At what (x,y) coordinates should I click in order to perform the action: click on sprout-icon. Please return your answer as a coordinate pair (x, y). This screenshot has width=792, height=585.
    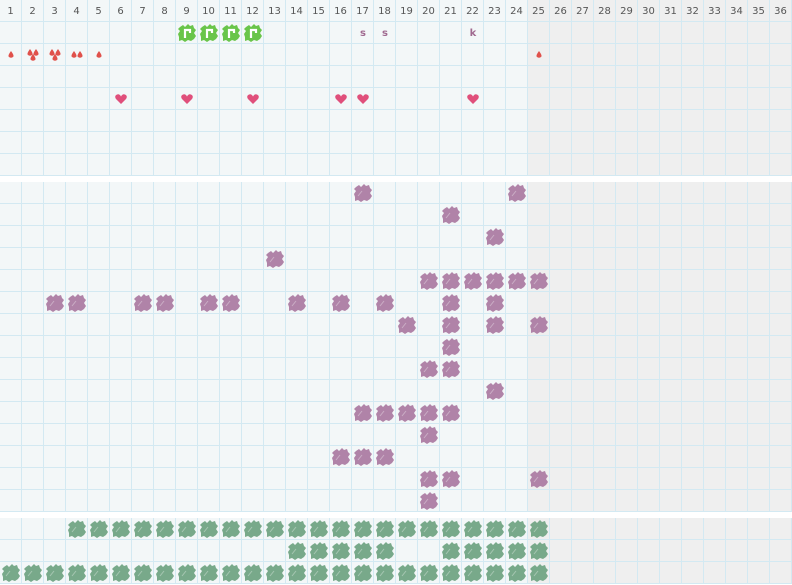
    Looking at the image, I should click on (231, 33).